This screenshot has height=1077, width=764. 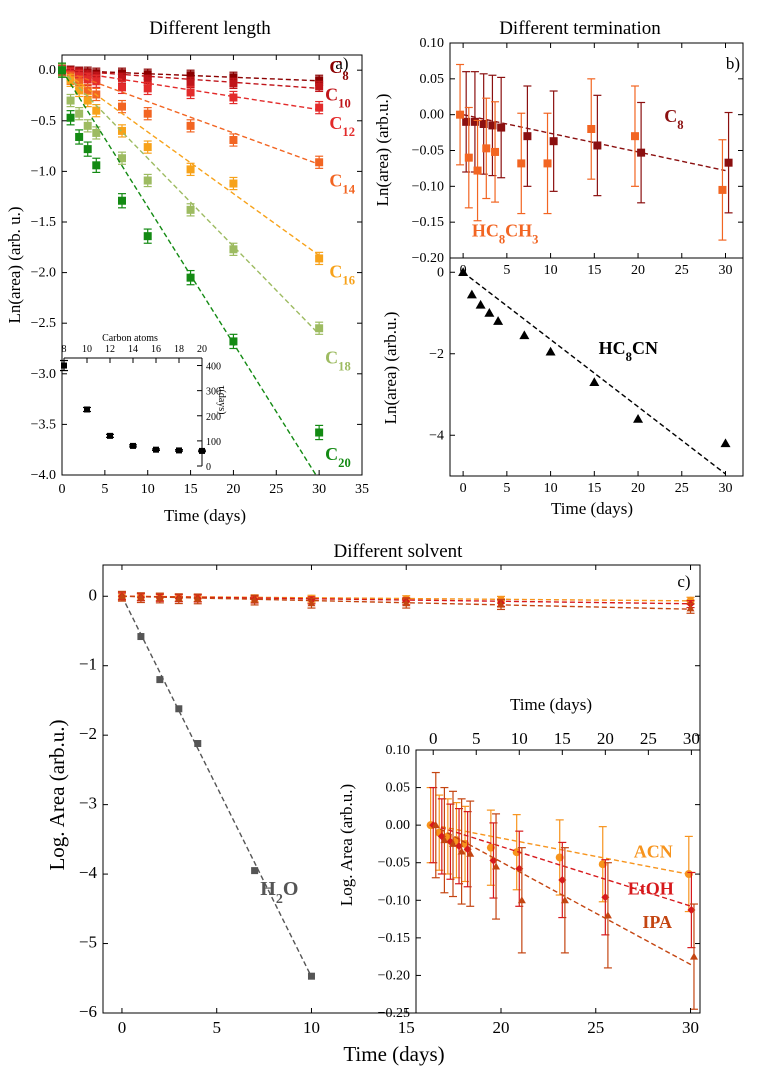 What do you see at coordinates (233, 489) in the screenshot?
I see `panel-a-x-tick-label: 20` at bounding box center [233, 489].